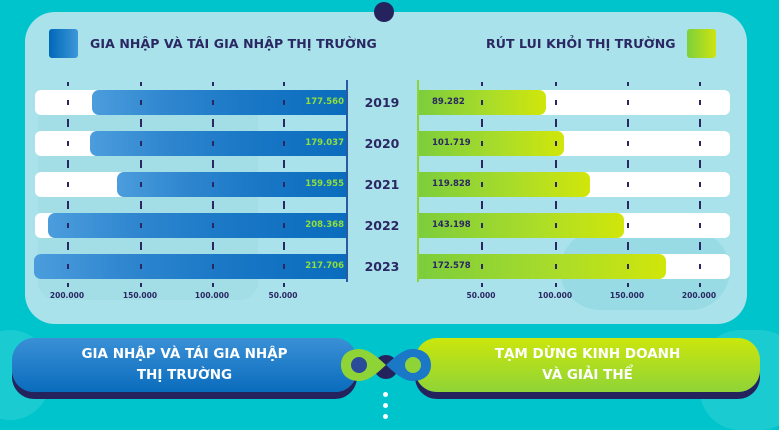 The height and width of the screenshot is (430, 779). What do you see at coordinates (587, 375) in the screenshot?
I see `exit-button-line2: VÀ GIẢI THỂ` at bounding box center [587, 375].